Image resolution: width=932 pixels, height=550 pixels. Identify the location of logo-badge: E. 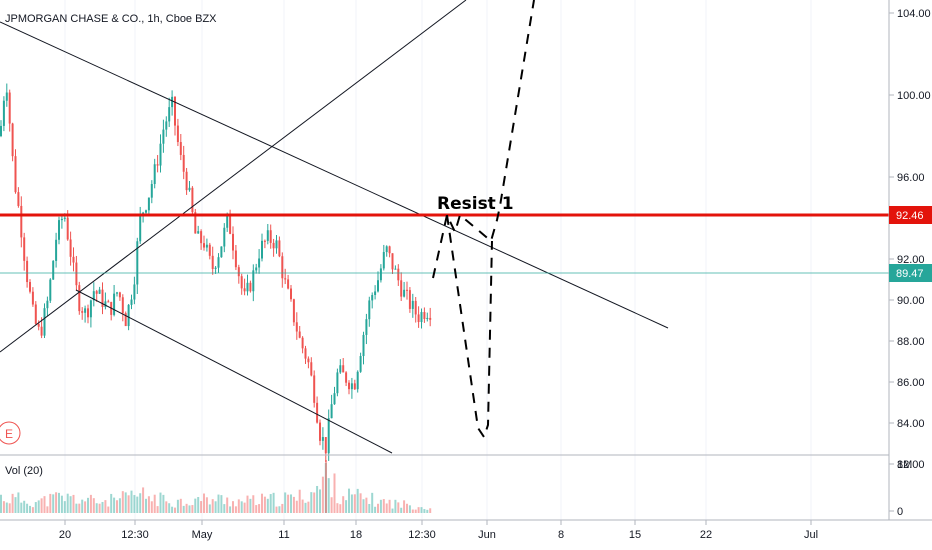
(10, 433).